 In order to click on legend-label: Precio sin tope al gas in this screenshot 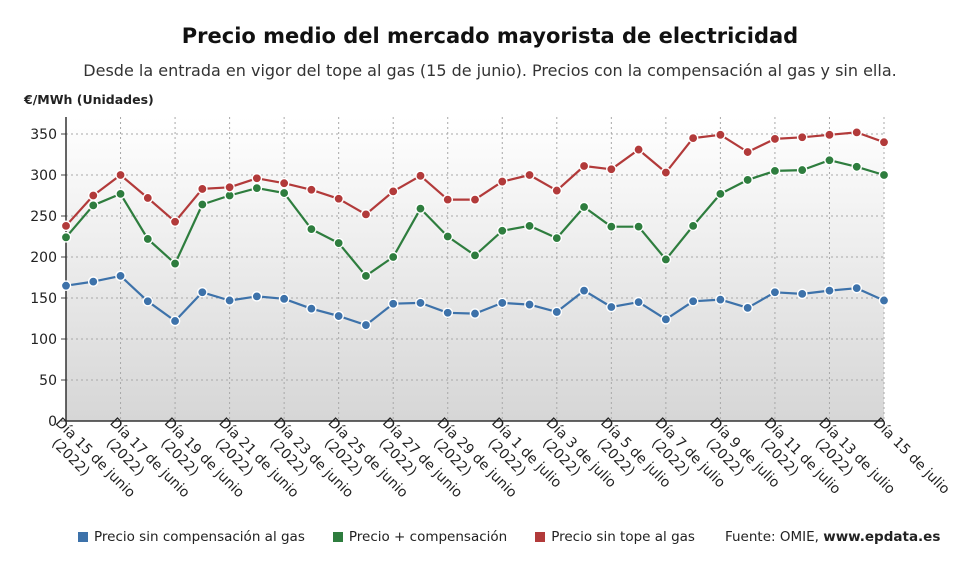, I will do `click(623, 537)`.